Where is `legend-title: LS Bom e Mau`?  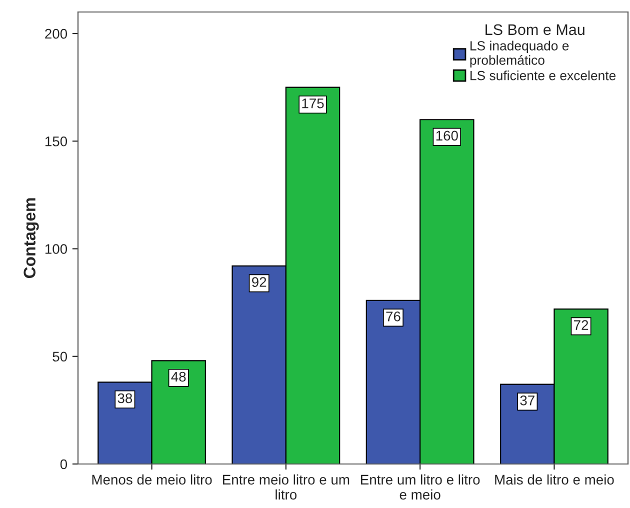 legend-title: LS Bom e Mau is located at coordinates (535, 30).